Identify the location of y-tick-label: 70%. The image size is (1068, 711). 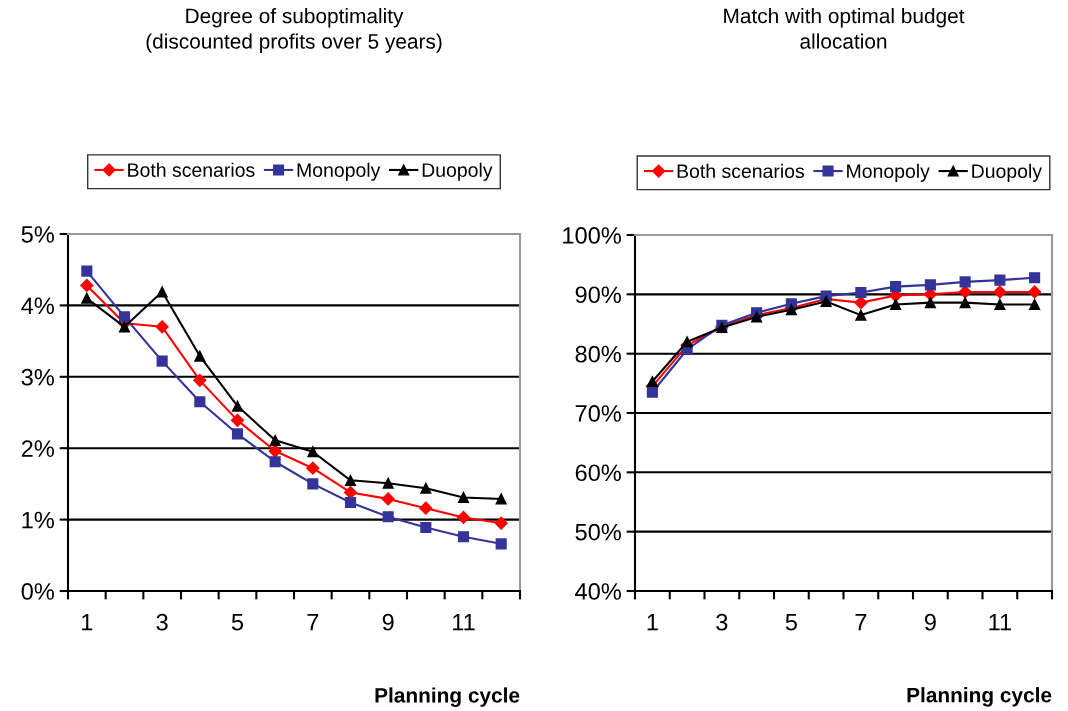
(598, 413).